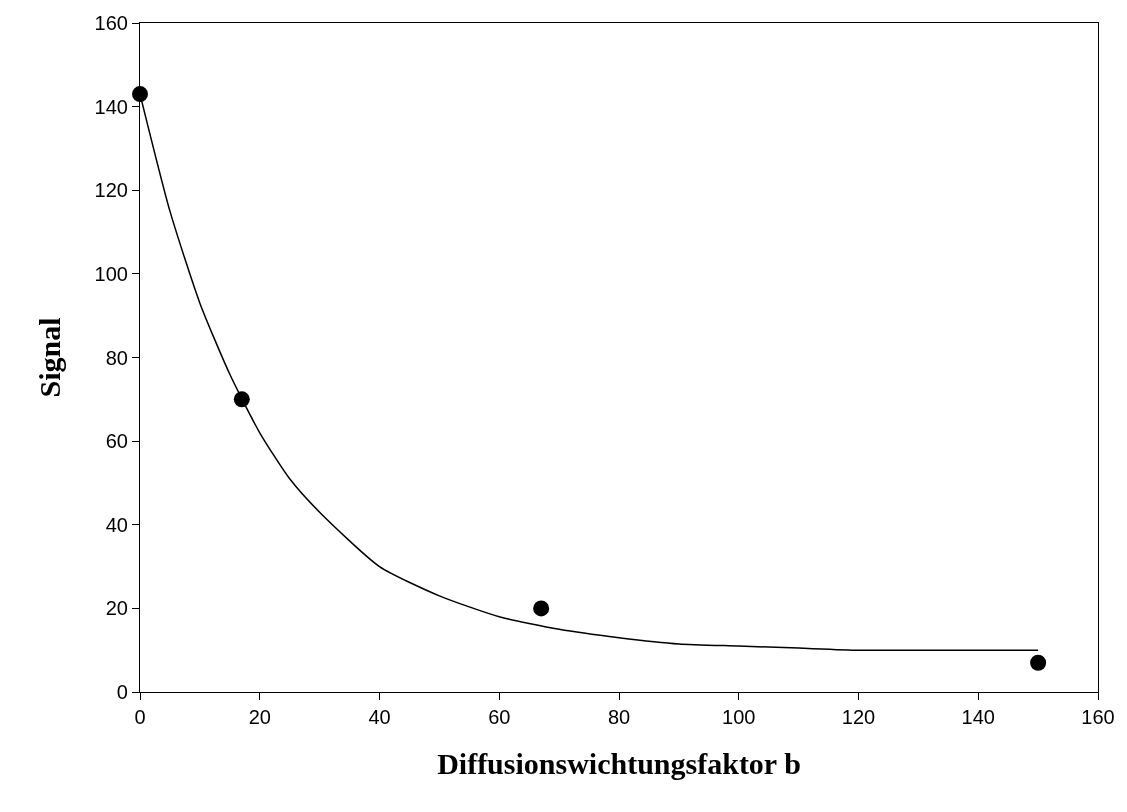 This screenshot has width=1127, height=812. Describe the element at coordinates (499, 717) in the screenshot. I see `x-tick-label: 60` at that location.